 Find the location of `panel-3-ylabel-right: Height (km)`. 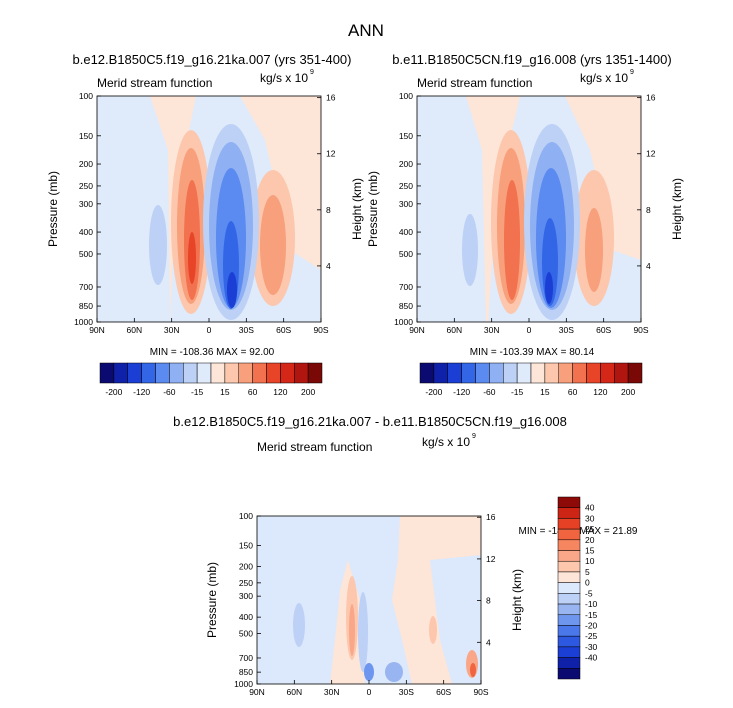

panel-3-ylabel-right: Height (km) is located at coordinates (517, 600).